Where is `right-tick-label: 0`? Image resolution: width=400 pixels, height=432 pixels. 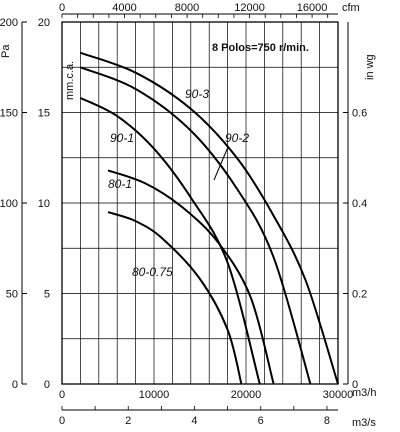
right-tick-label: 0 is located at coordinates (355, 385).